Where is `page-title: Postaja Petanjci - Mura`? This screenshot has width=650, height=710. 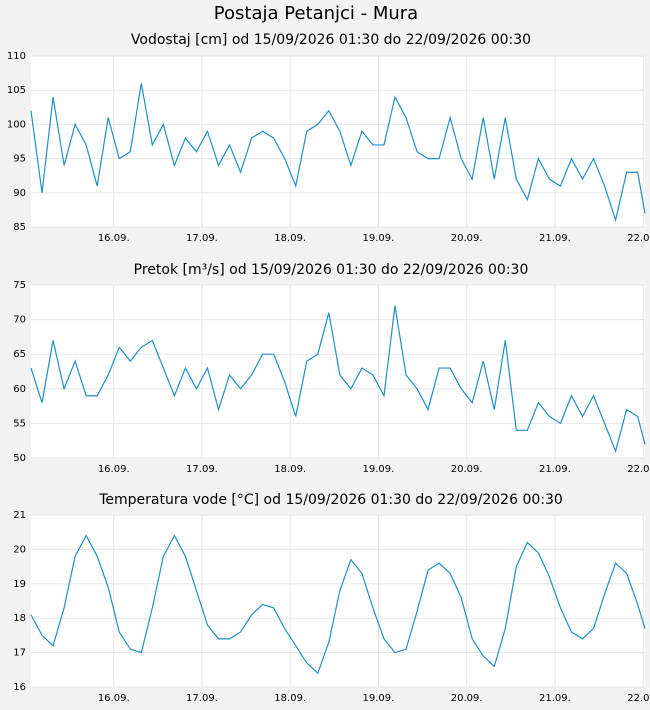 page-title: Postaja Petanjci - Mura is located at coordinates (316, 13).